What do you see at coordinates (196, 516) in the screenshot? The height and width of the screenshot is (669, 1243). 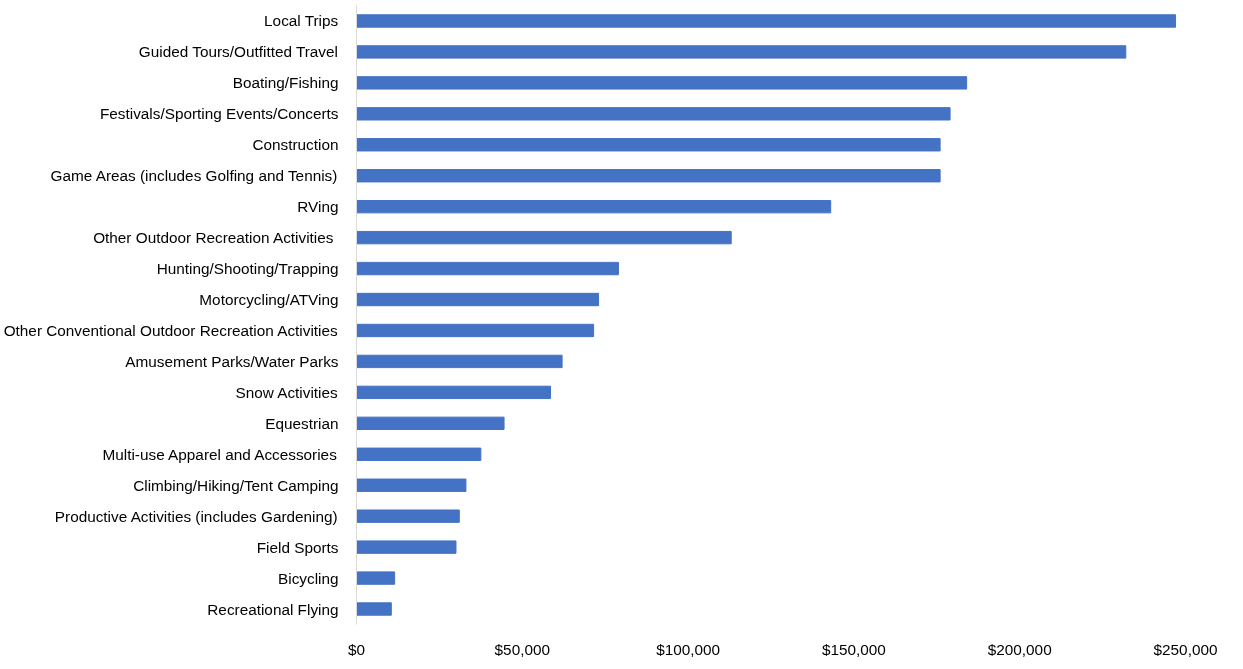 I see `y-tick-label: Productive Activities (includes Gardening)` at bounding box center [196, 516].